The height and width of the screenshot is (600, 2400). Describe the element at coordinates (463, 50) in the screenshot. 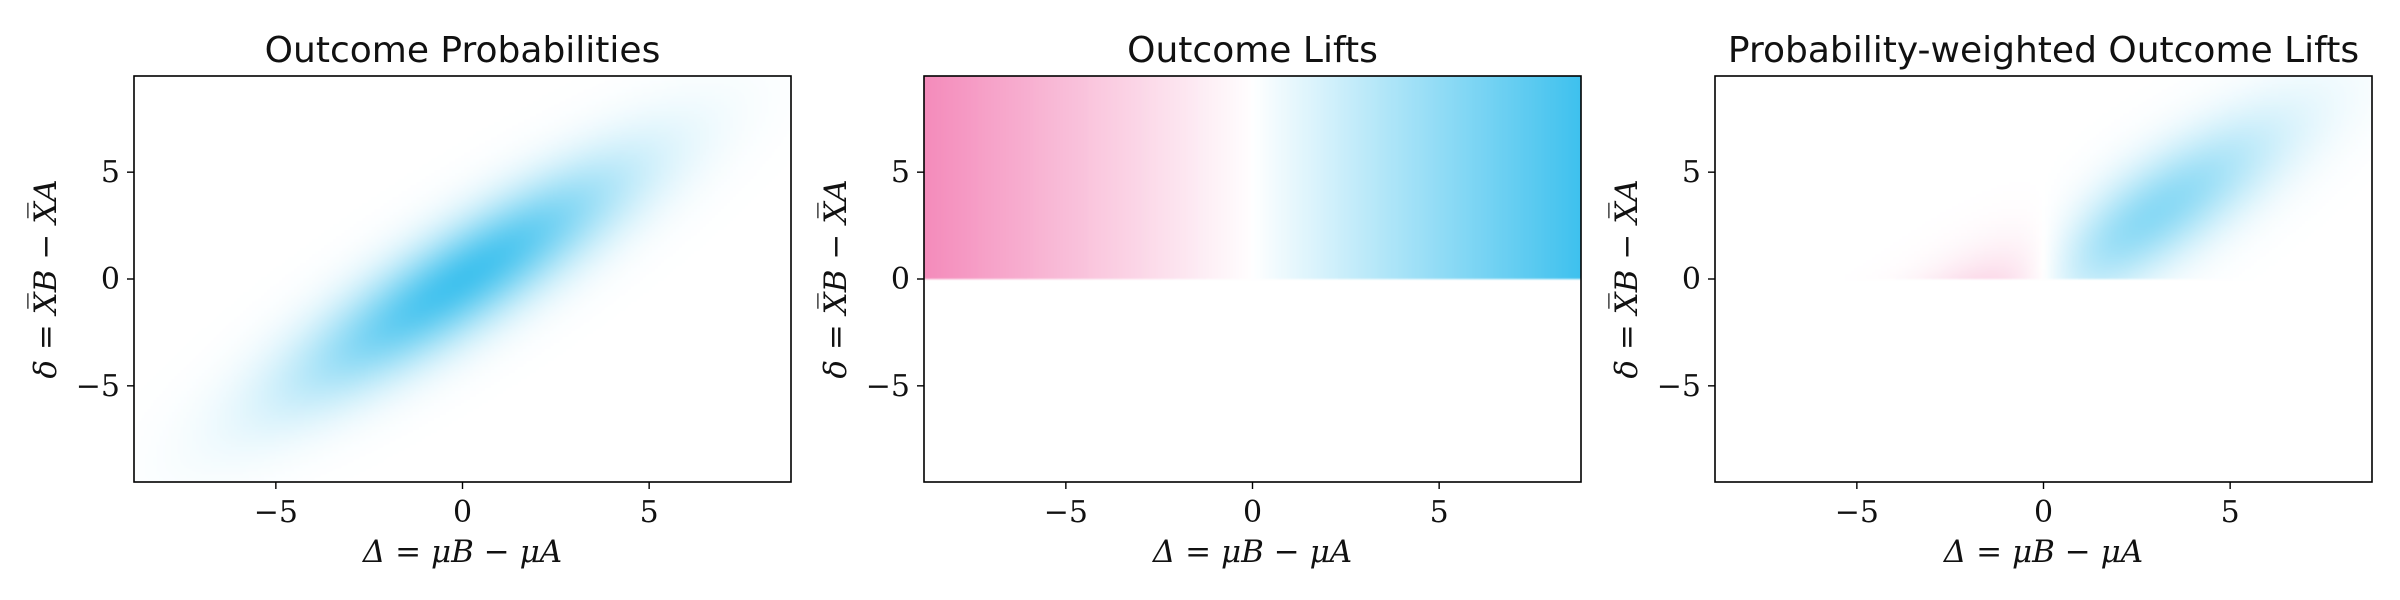

I see `chart-title: Outcome Probabilities` at that location.